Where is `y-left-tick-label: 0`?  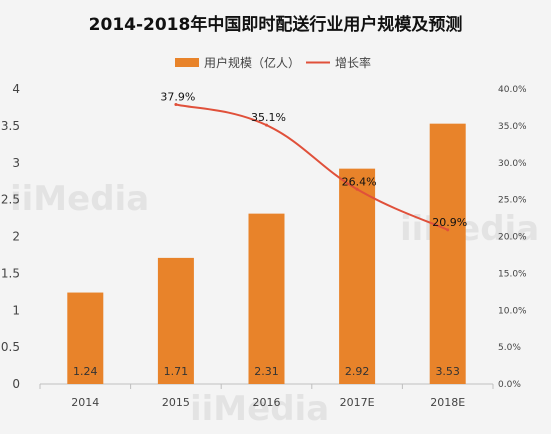 y-left-tick-label: 0 is located at coordinates (16, 384).